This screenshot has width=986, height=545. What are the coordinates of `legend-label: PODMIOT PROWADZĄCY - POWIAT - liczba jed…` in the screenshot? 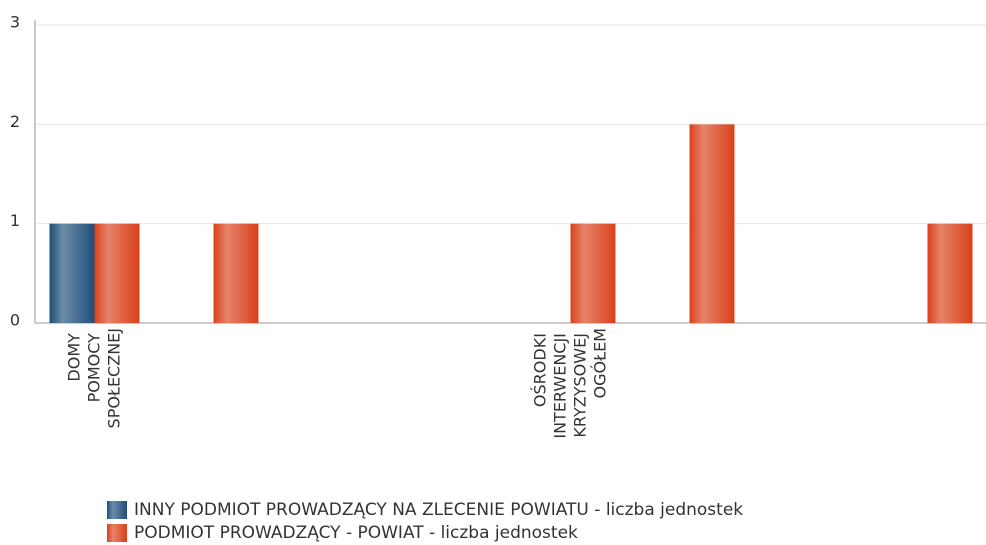 It's located at (356, 533).